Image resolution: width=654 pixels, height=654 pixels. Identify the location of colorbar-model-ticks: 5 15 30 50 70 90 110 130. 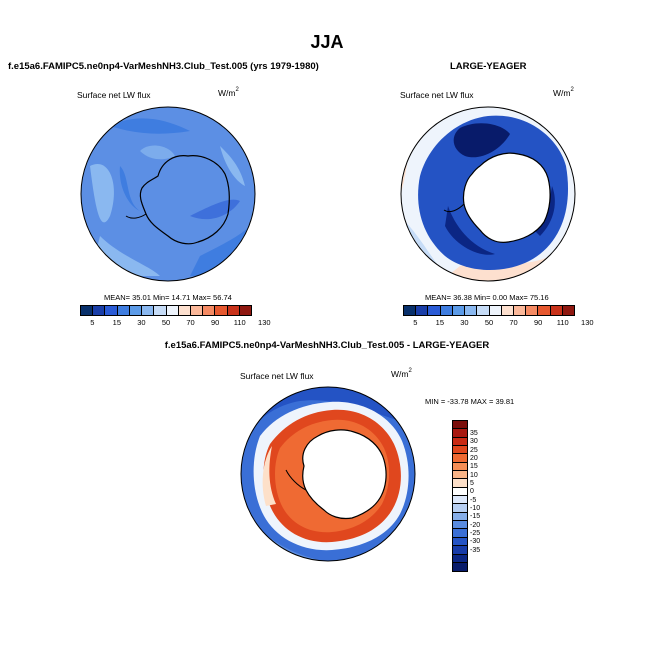
(175, 321).